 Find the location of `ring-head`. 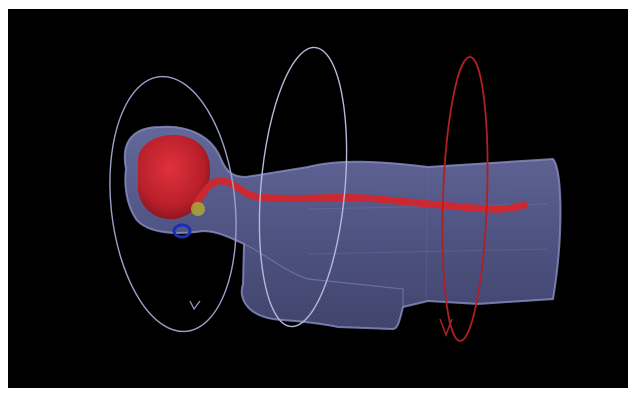

ring-head is located at coordinates (173, 204).